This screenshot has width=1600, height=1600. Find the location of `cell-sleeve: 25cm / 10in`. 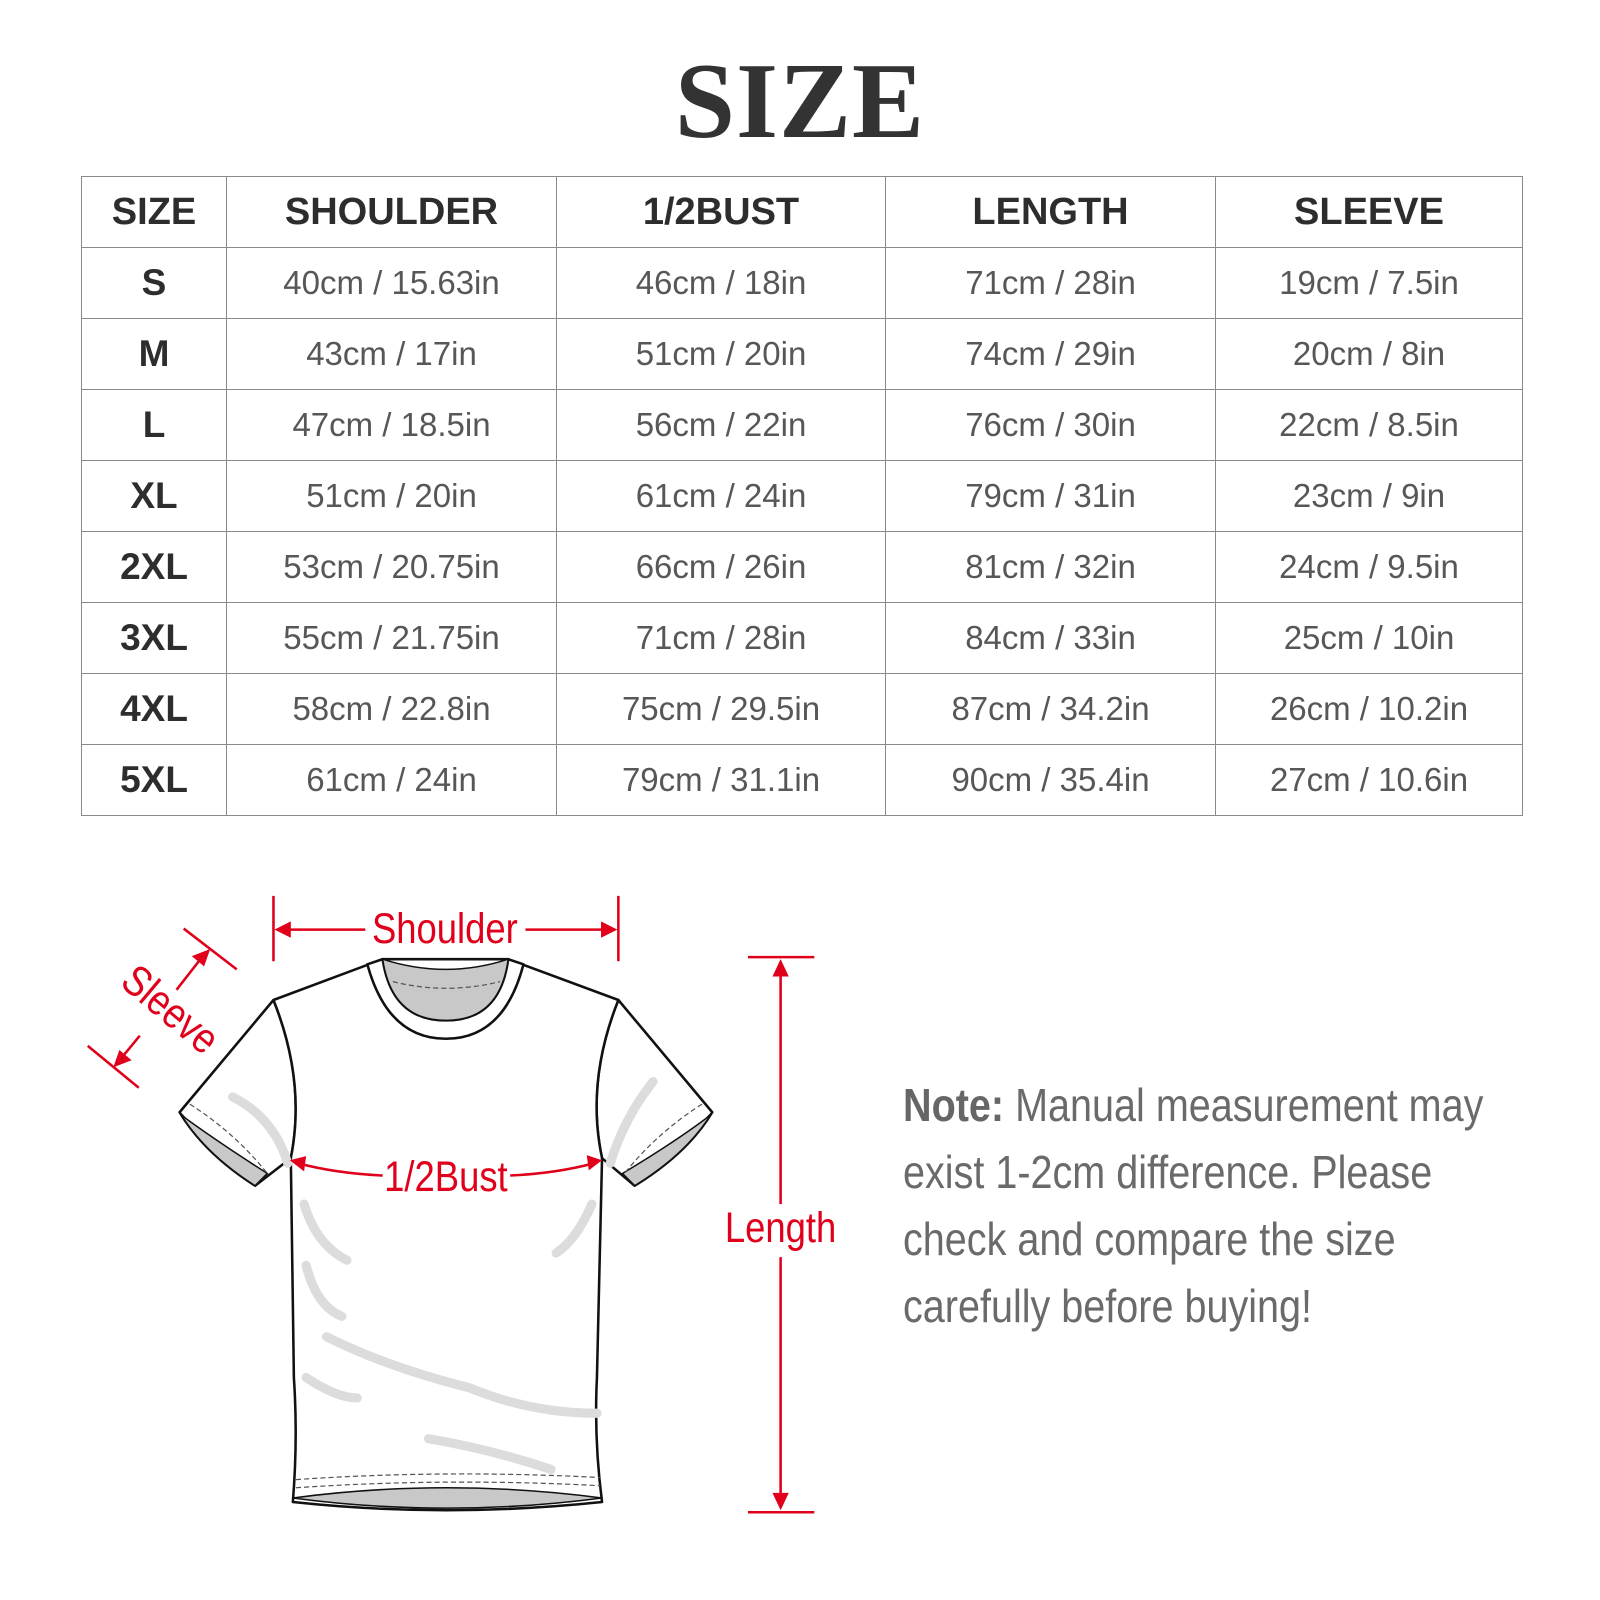

cell-sleeve: 25cm / 10in is located at coordinates (1369, 638).